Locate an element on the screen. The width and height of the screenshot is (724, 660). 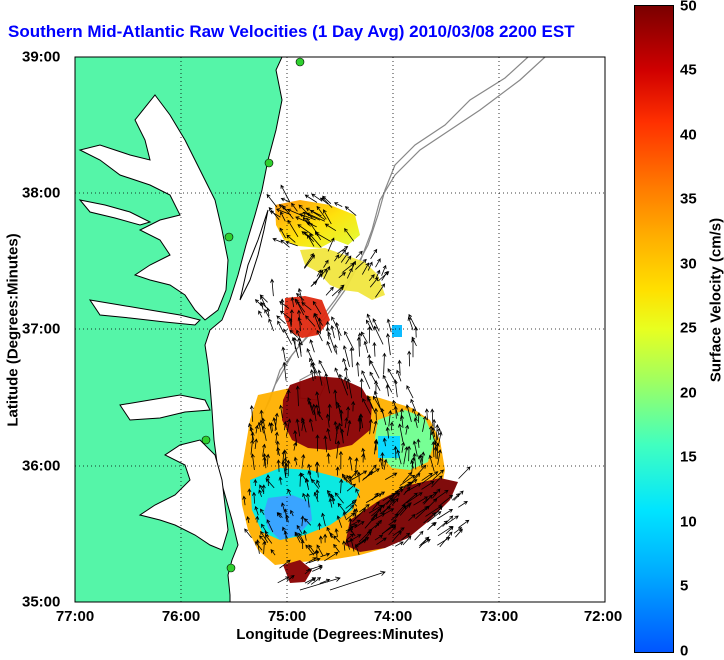
x-tick-label: 72:00 is located at coordinates (603, 616).